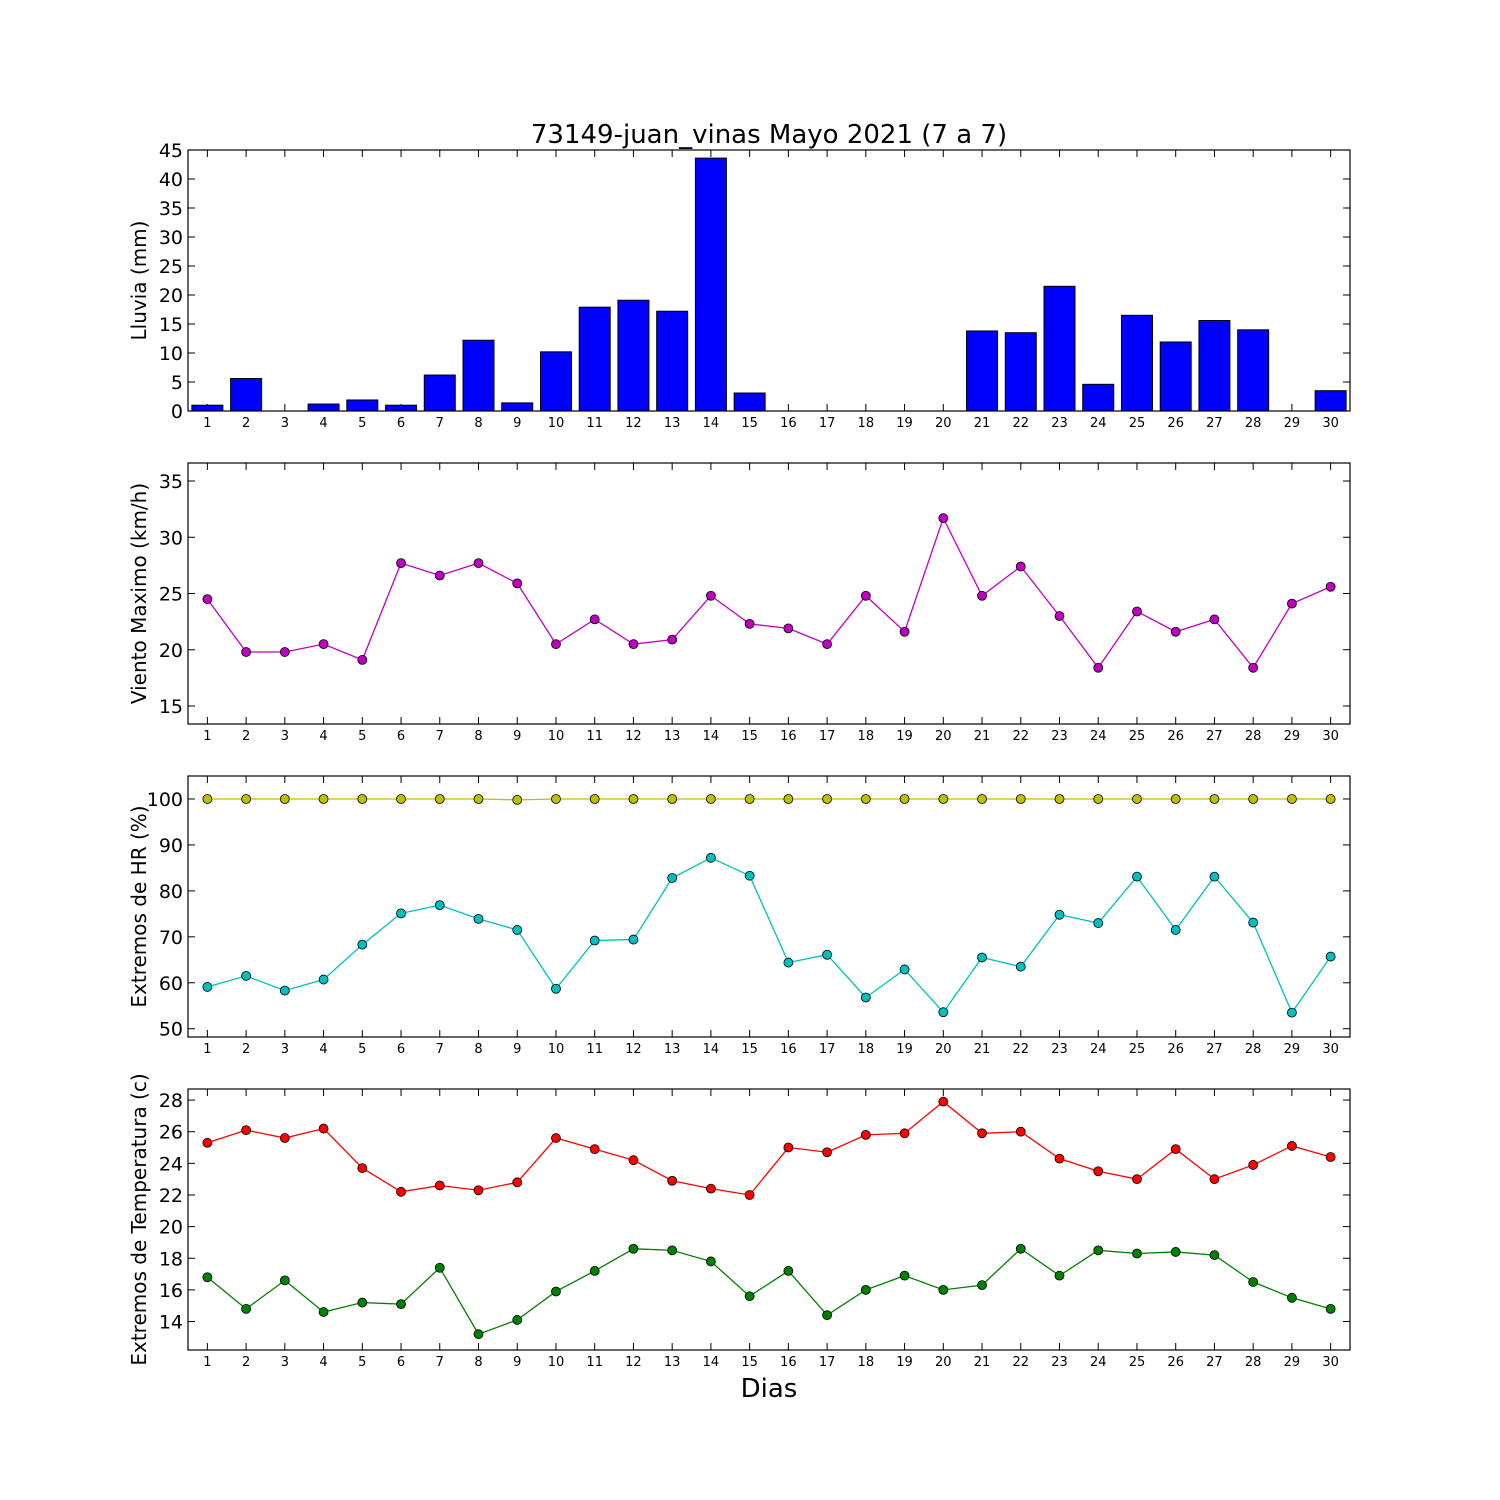 Image resolution: width=1500 pixels, height=1500 pixels. What do you see at coordinates (1253, 423) in the screenshot?
I see `x-tick-label: 28` at bounding box center [1253, 423].